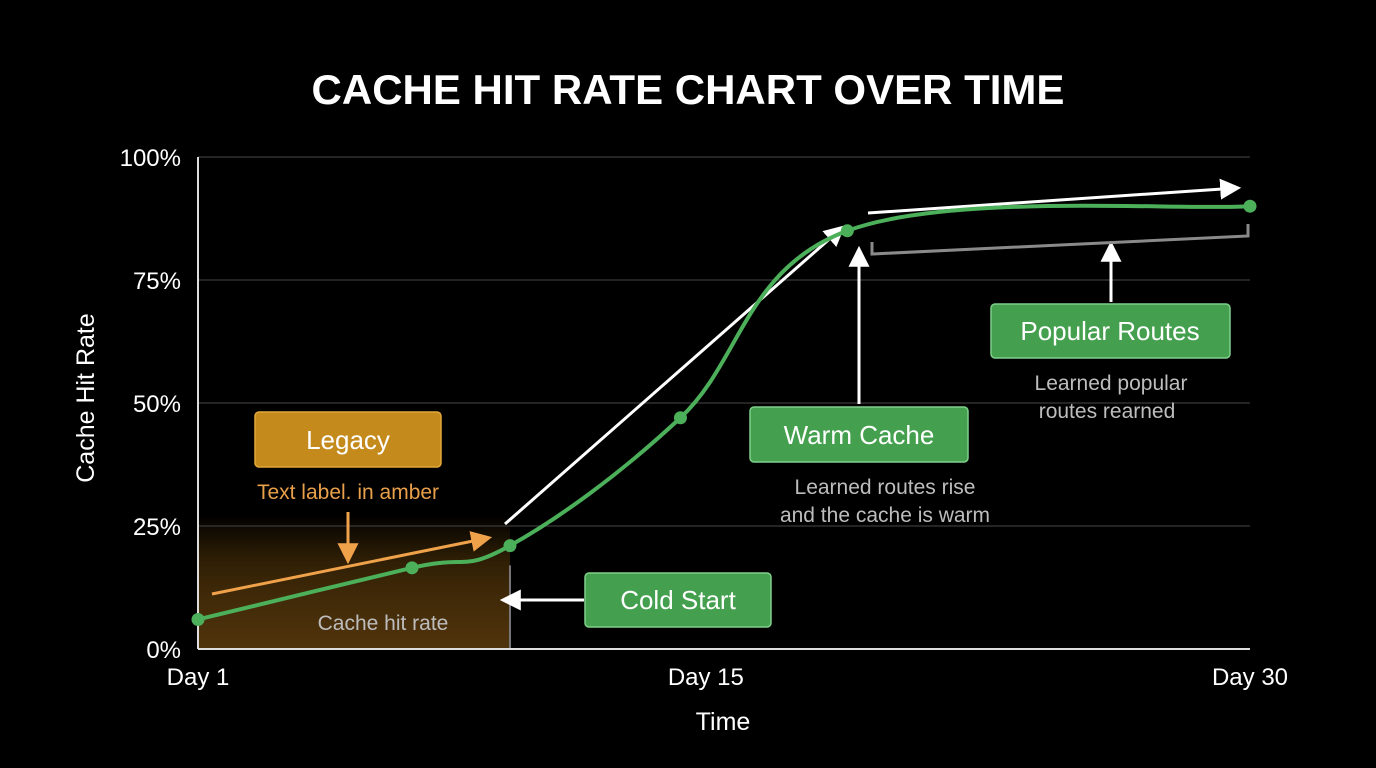  What do you see at coordinates (688, 89) in the screenshot?
I see `chart-title: CACHE HIT RATE CHART OVER TIME` at bounding box center [688, 89].